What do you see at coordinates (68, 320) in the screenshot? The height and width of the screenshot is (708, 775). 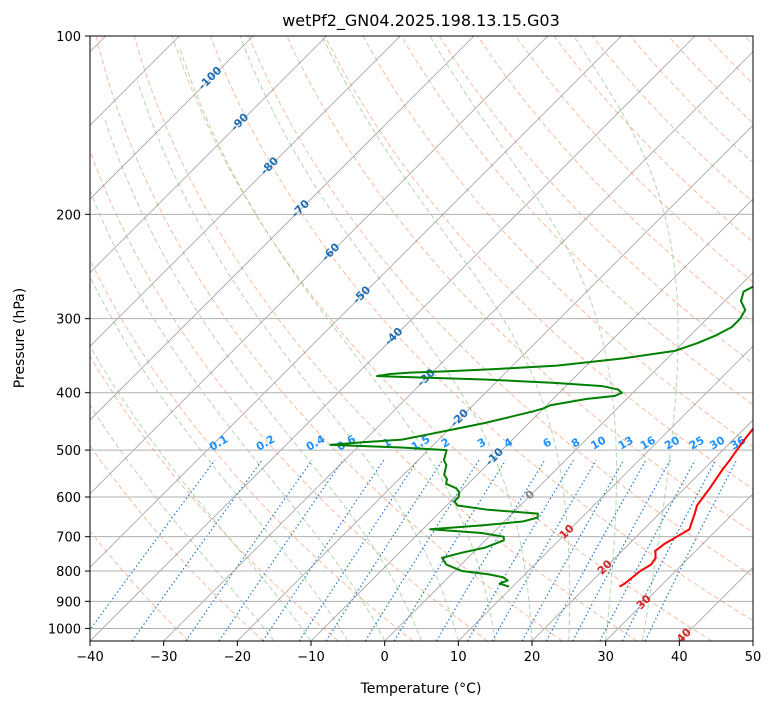 I see `y-tick-label: 300` at bounding box center [68, 320].